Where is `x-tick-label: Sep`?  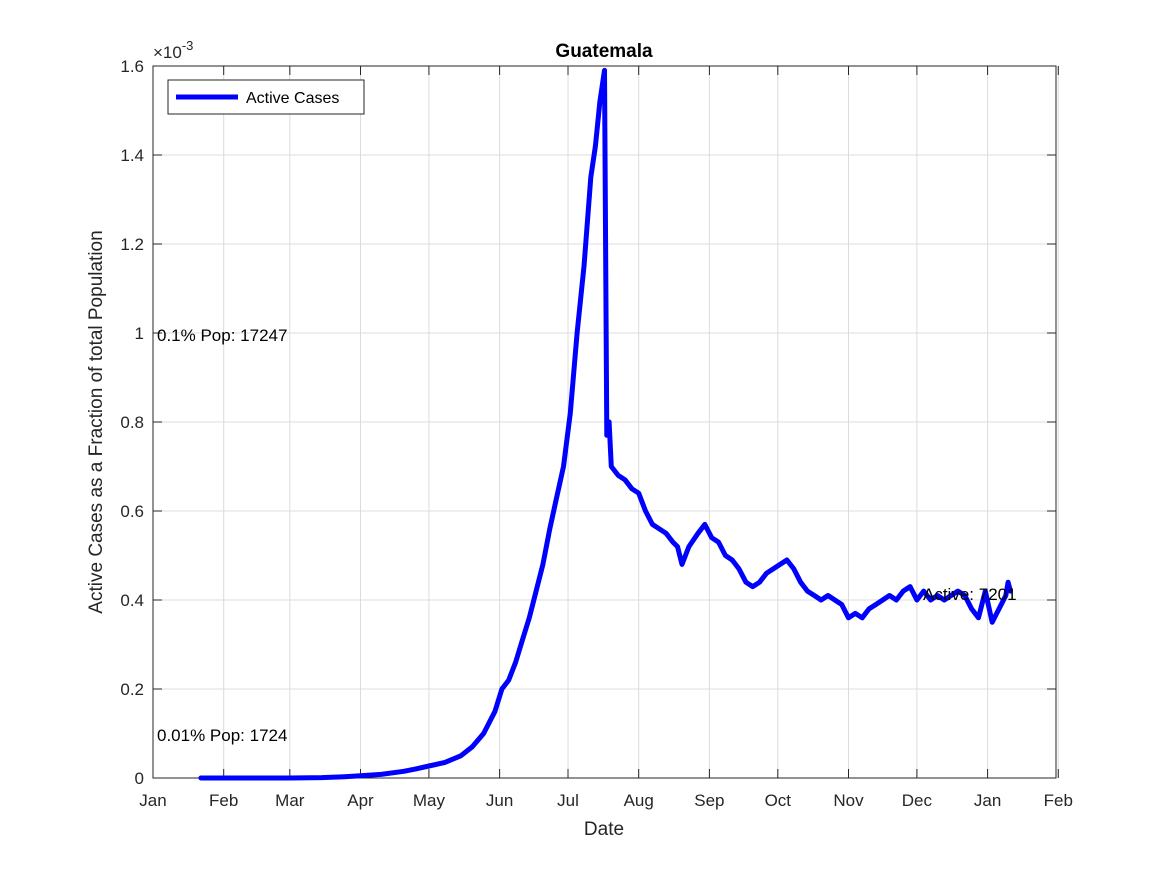 x-tick-label: Sep is located at coordinates (709, 800).